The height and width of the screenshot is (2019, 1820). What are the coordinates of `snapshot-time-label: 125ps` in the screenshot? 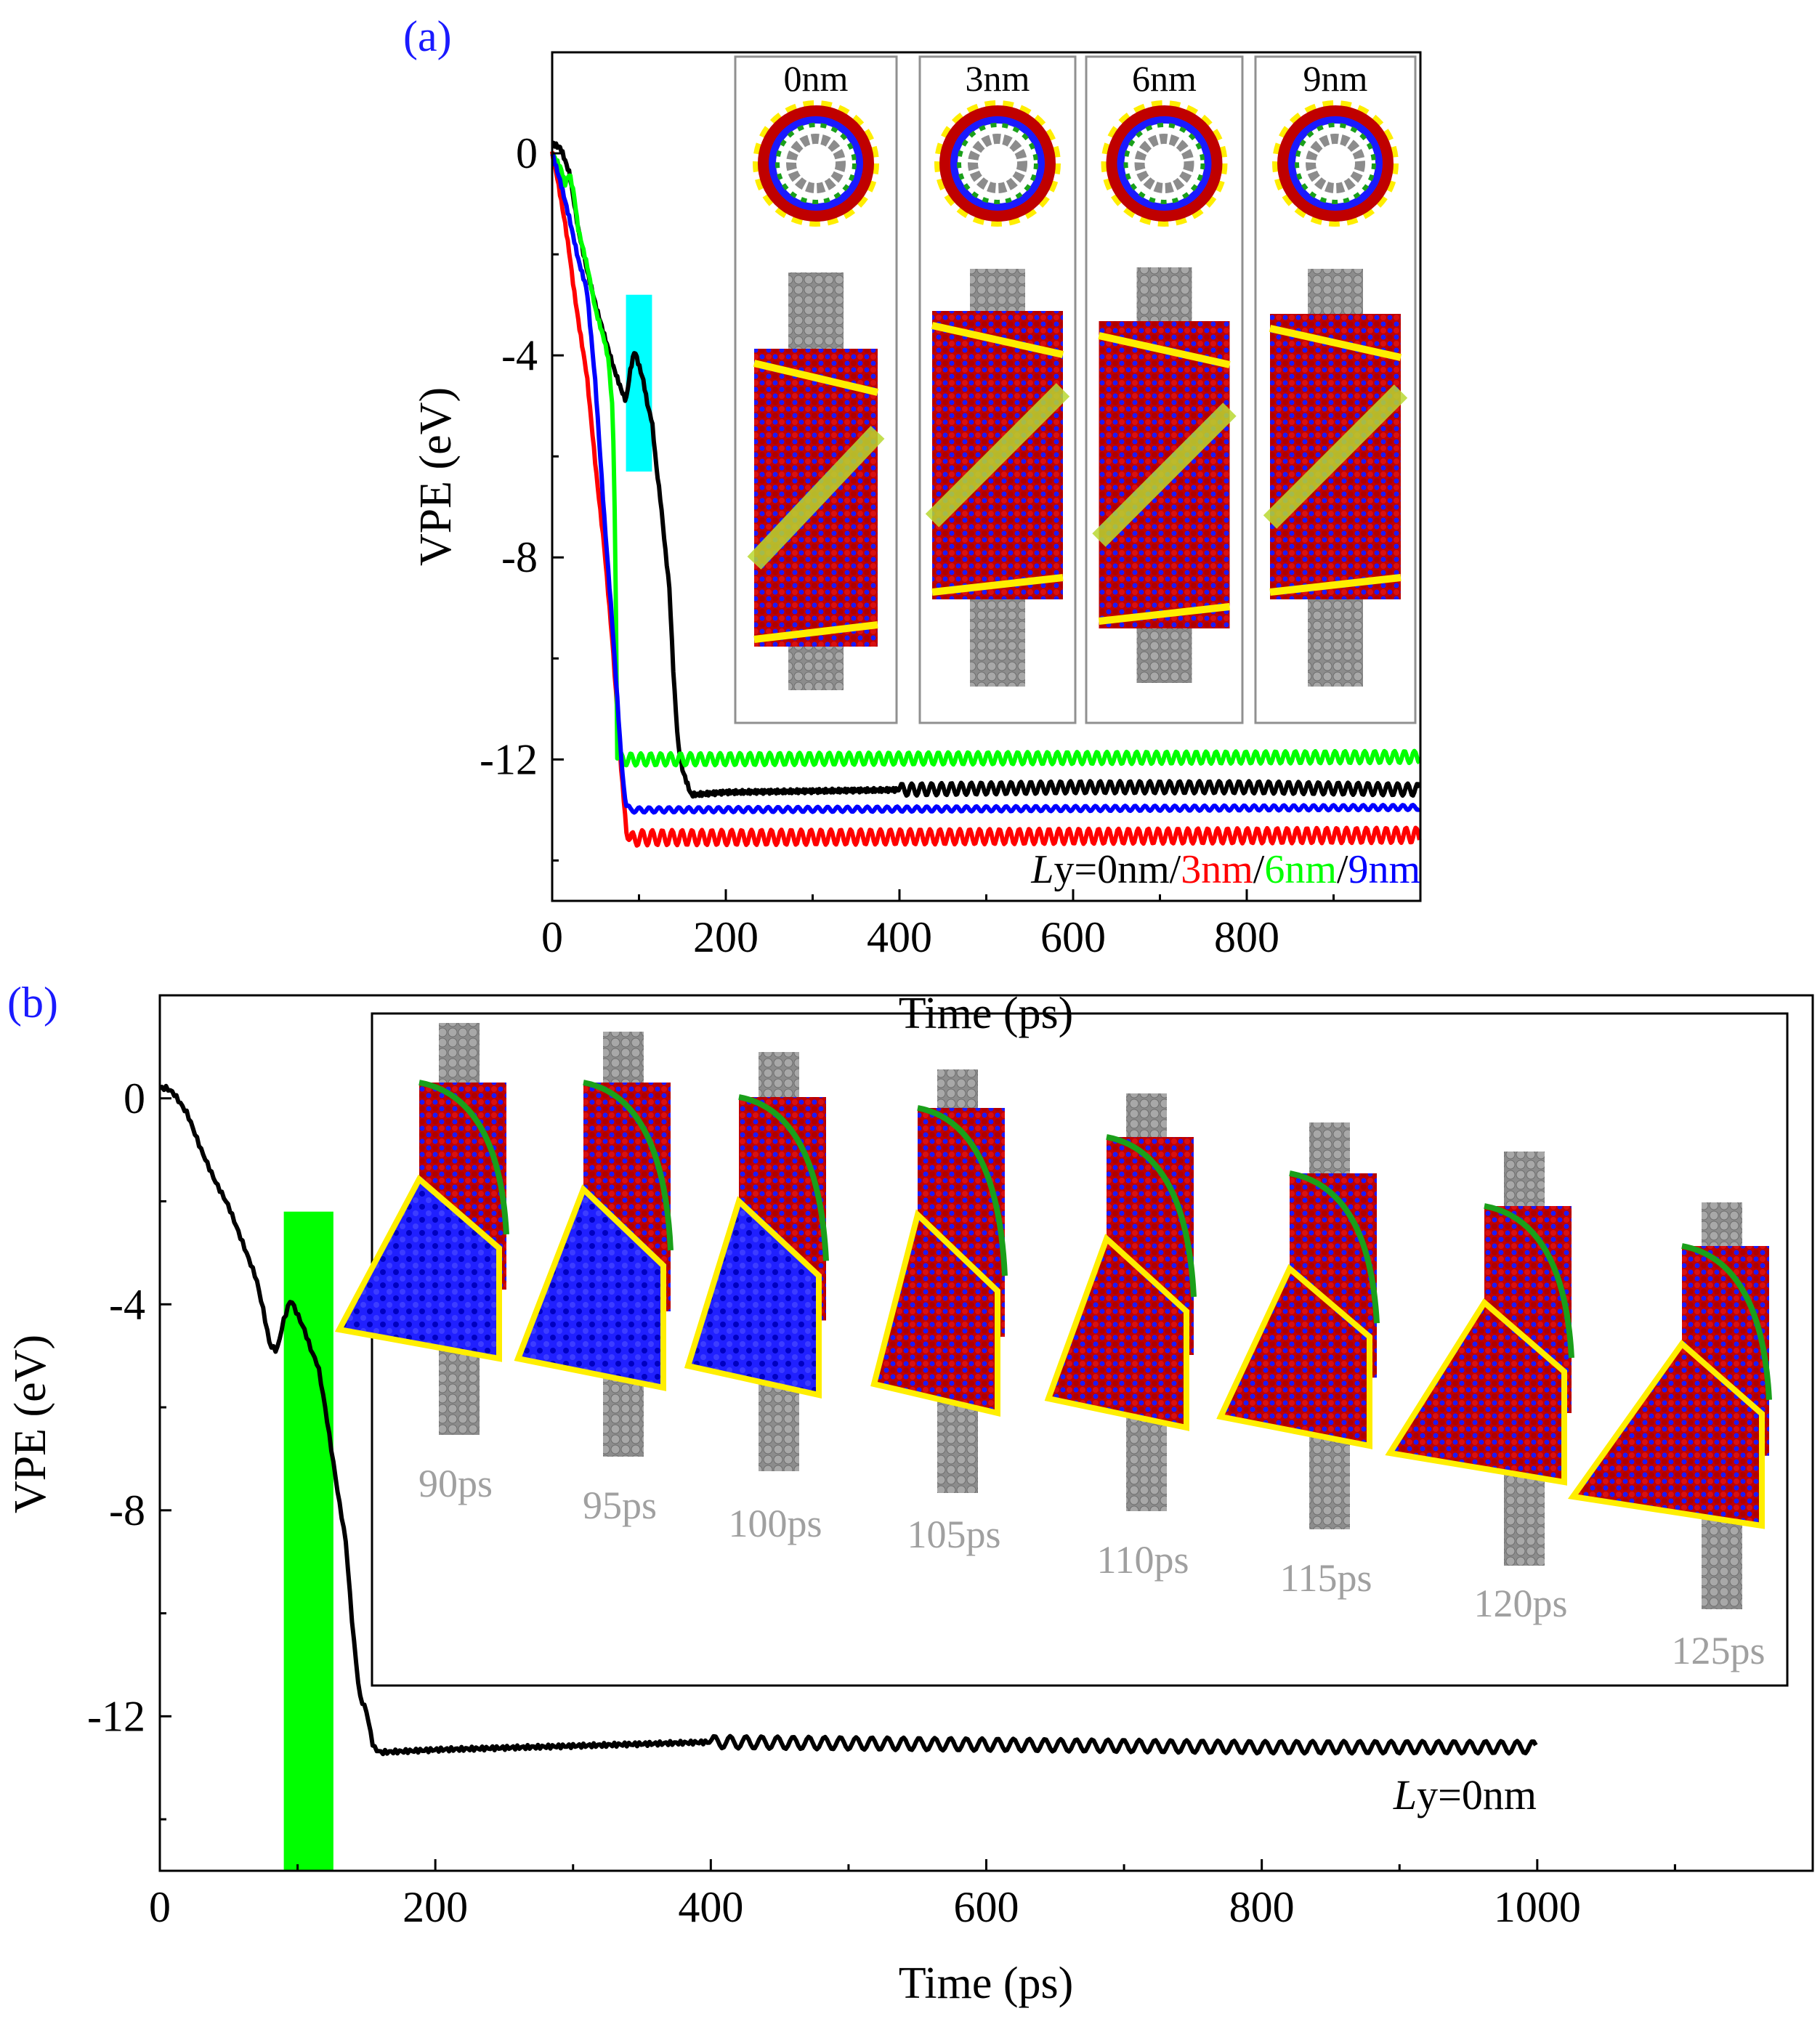 It's located at (1718, 1651).